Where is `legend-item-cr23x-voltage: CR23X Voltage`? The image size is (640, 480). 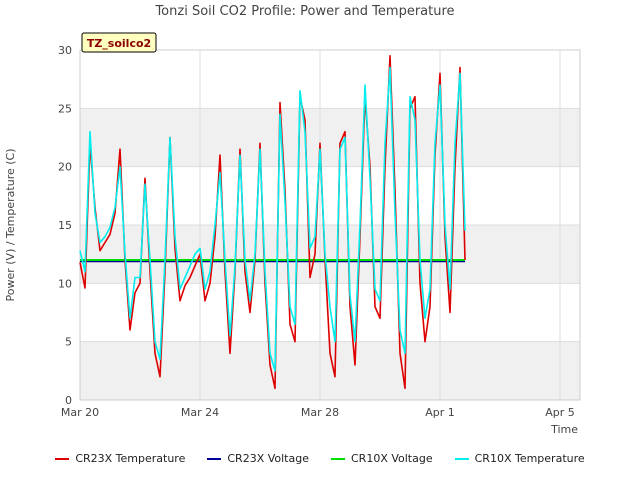 legend-item-cr23x-voltage: CR23X Voltage is located at coordinates (258, 458).